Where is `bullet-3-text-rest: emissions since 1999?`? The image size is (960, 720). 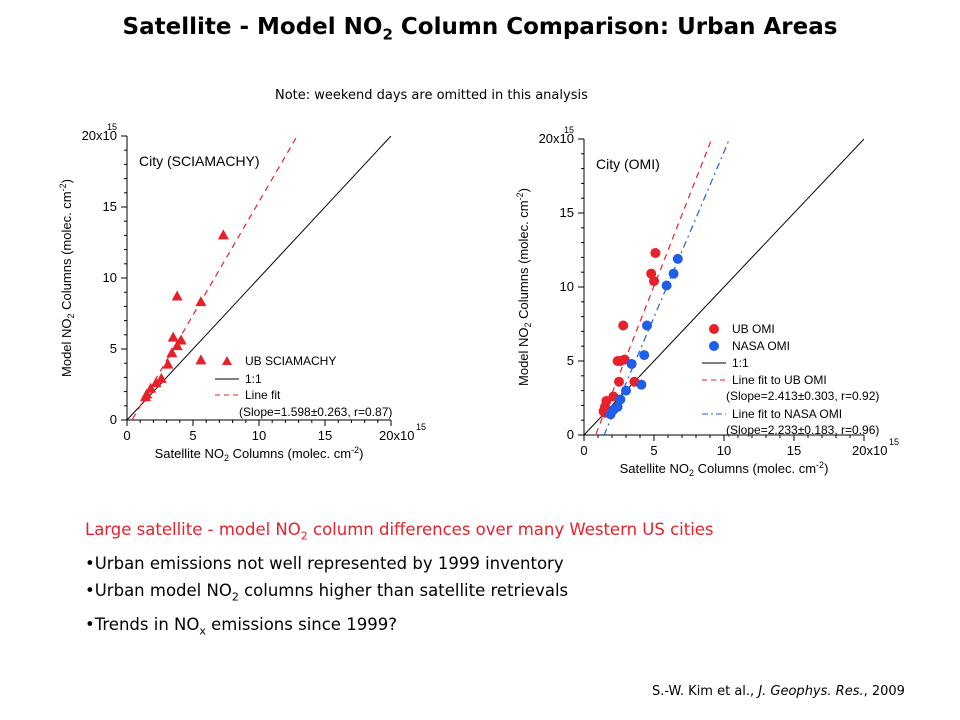 bullet-3-text-rest: emissions since 1999? is located at coordinates (301, 625).